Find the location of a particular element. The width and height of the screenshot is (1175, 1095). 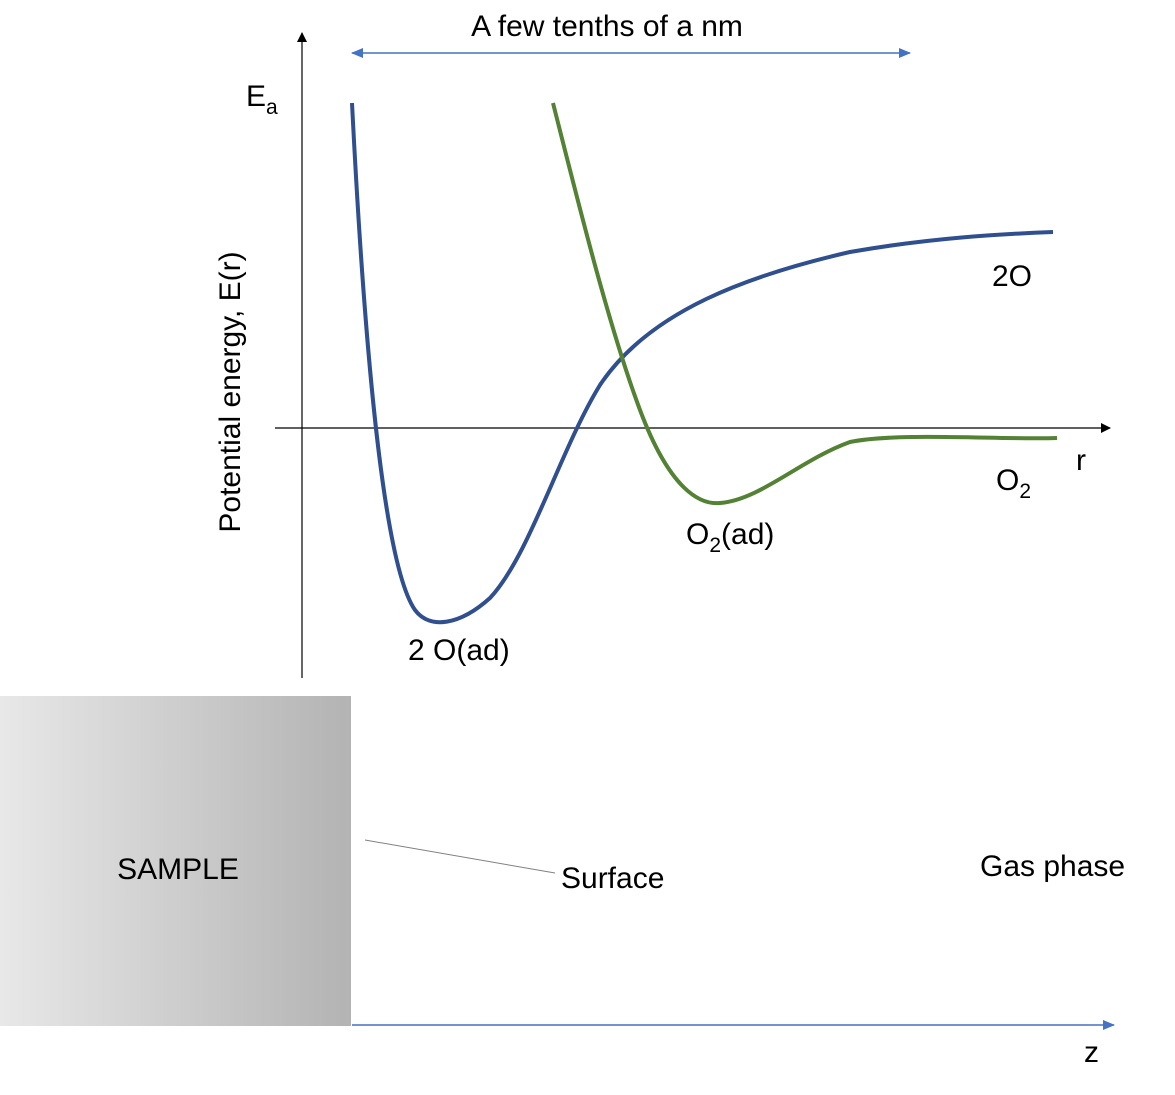

curve-label: O2 is located at coordinates (1013, 483).